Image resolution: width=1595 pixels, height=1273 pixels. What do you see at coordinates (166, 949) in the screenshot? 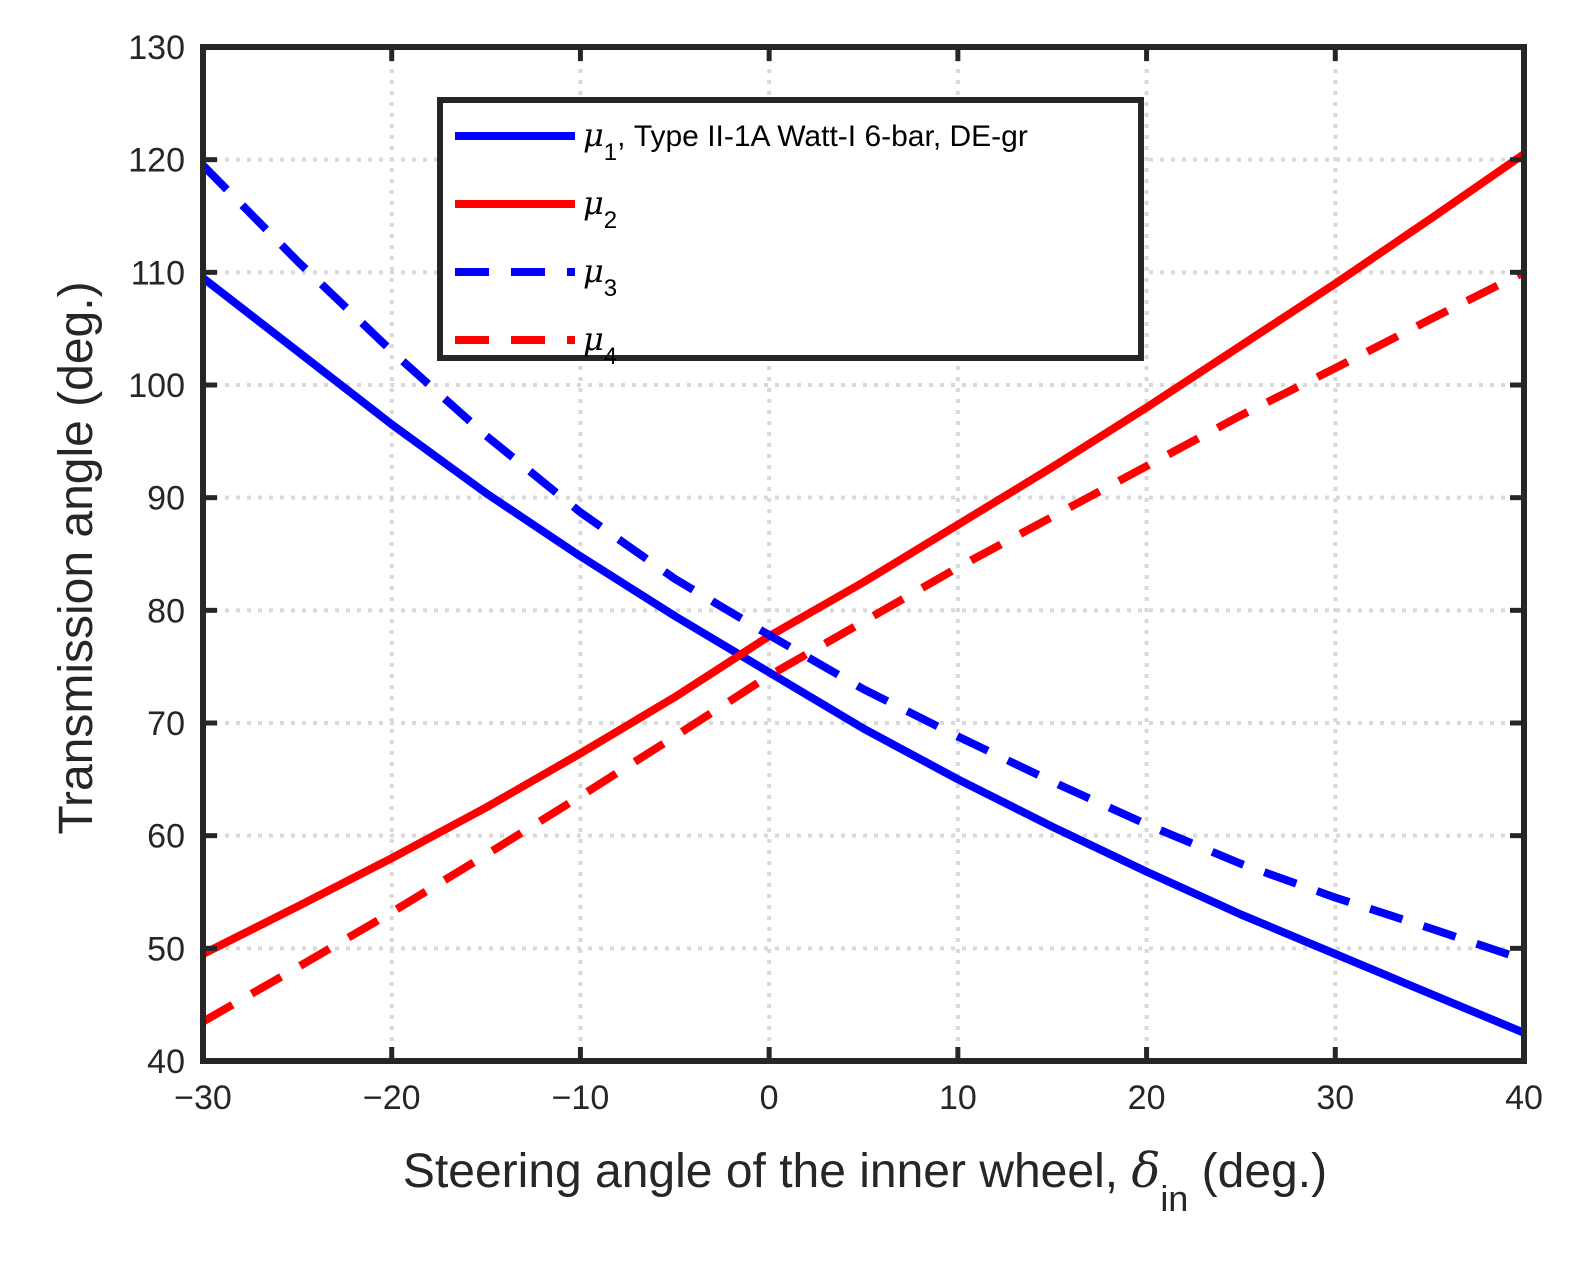
I see `y-tick-label: 50` at bounding box center [166, 949].